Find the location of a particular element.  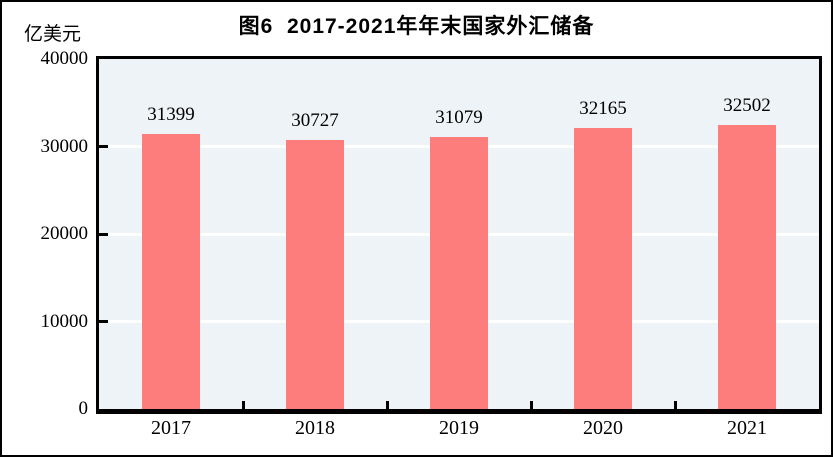

bar-value-label: 32502 is located at coordinates (747, 105).